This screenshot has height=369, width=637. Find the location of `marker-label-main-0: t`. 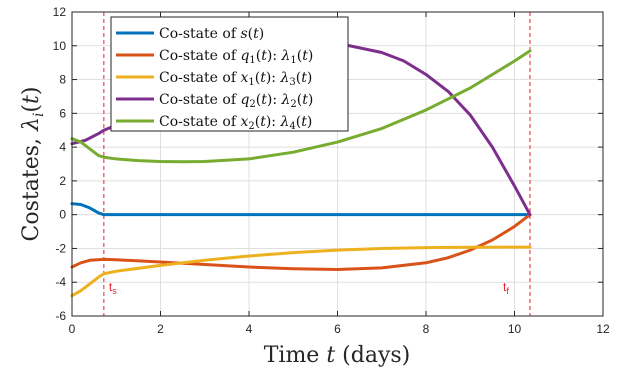

marker-label-main-0: t is located at coordinates (111, 287).